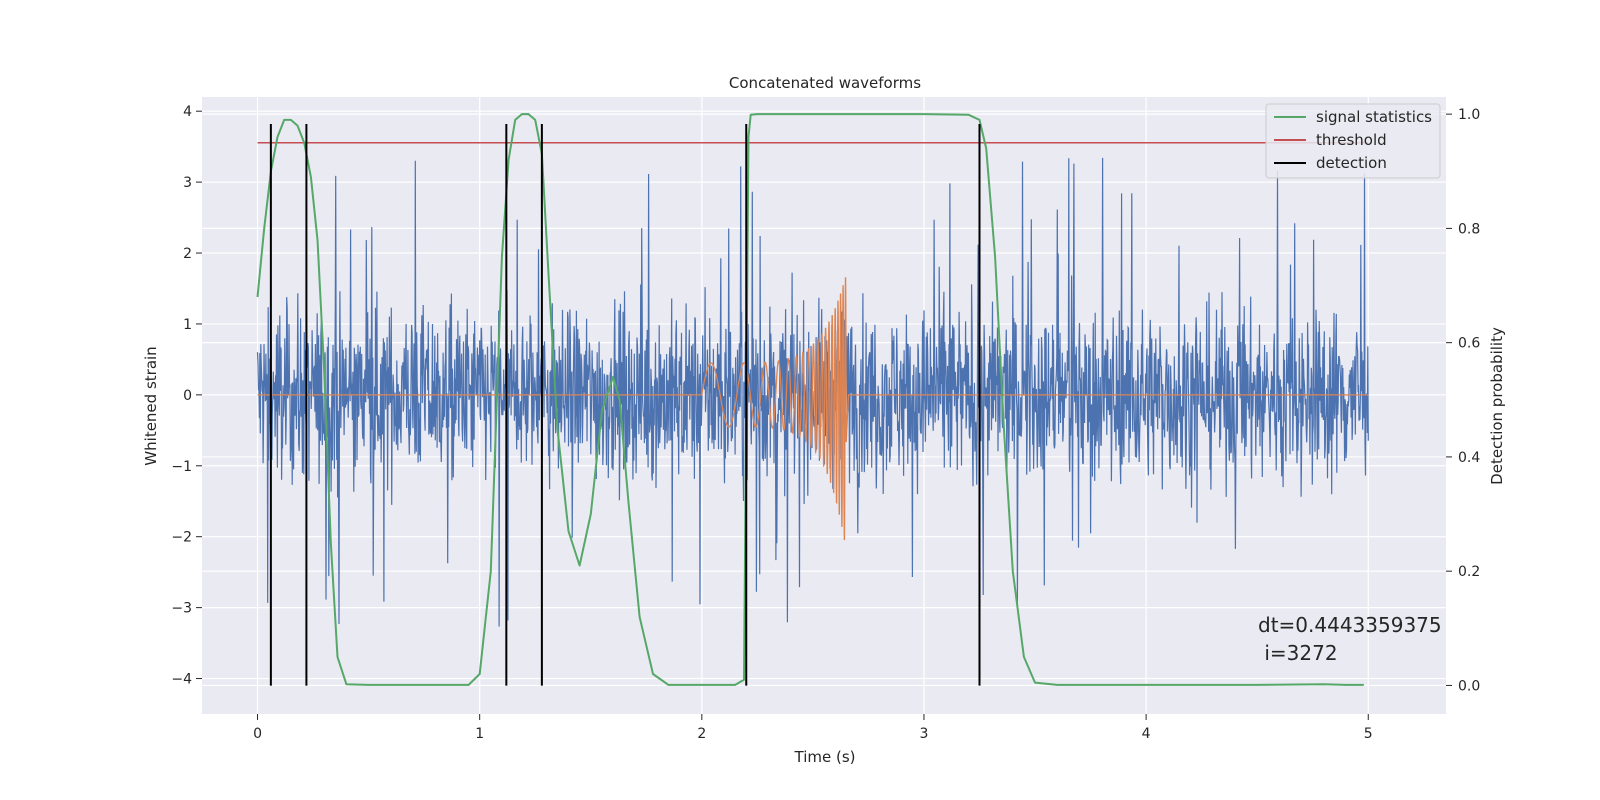 This screenshot has width=1600, height=800. I want to click on y-right-tick-label: 0.6, so click(1469, 344).